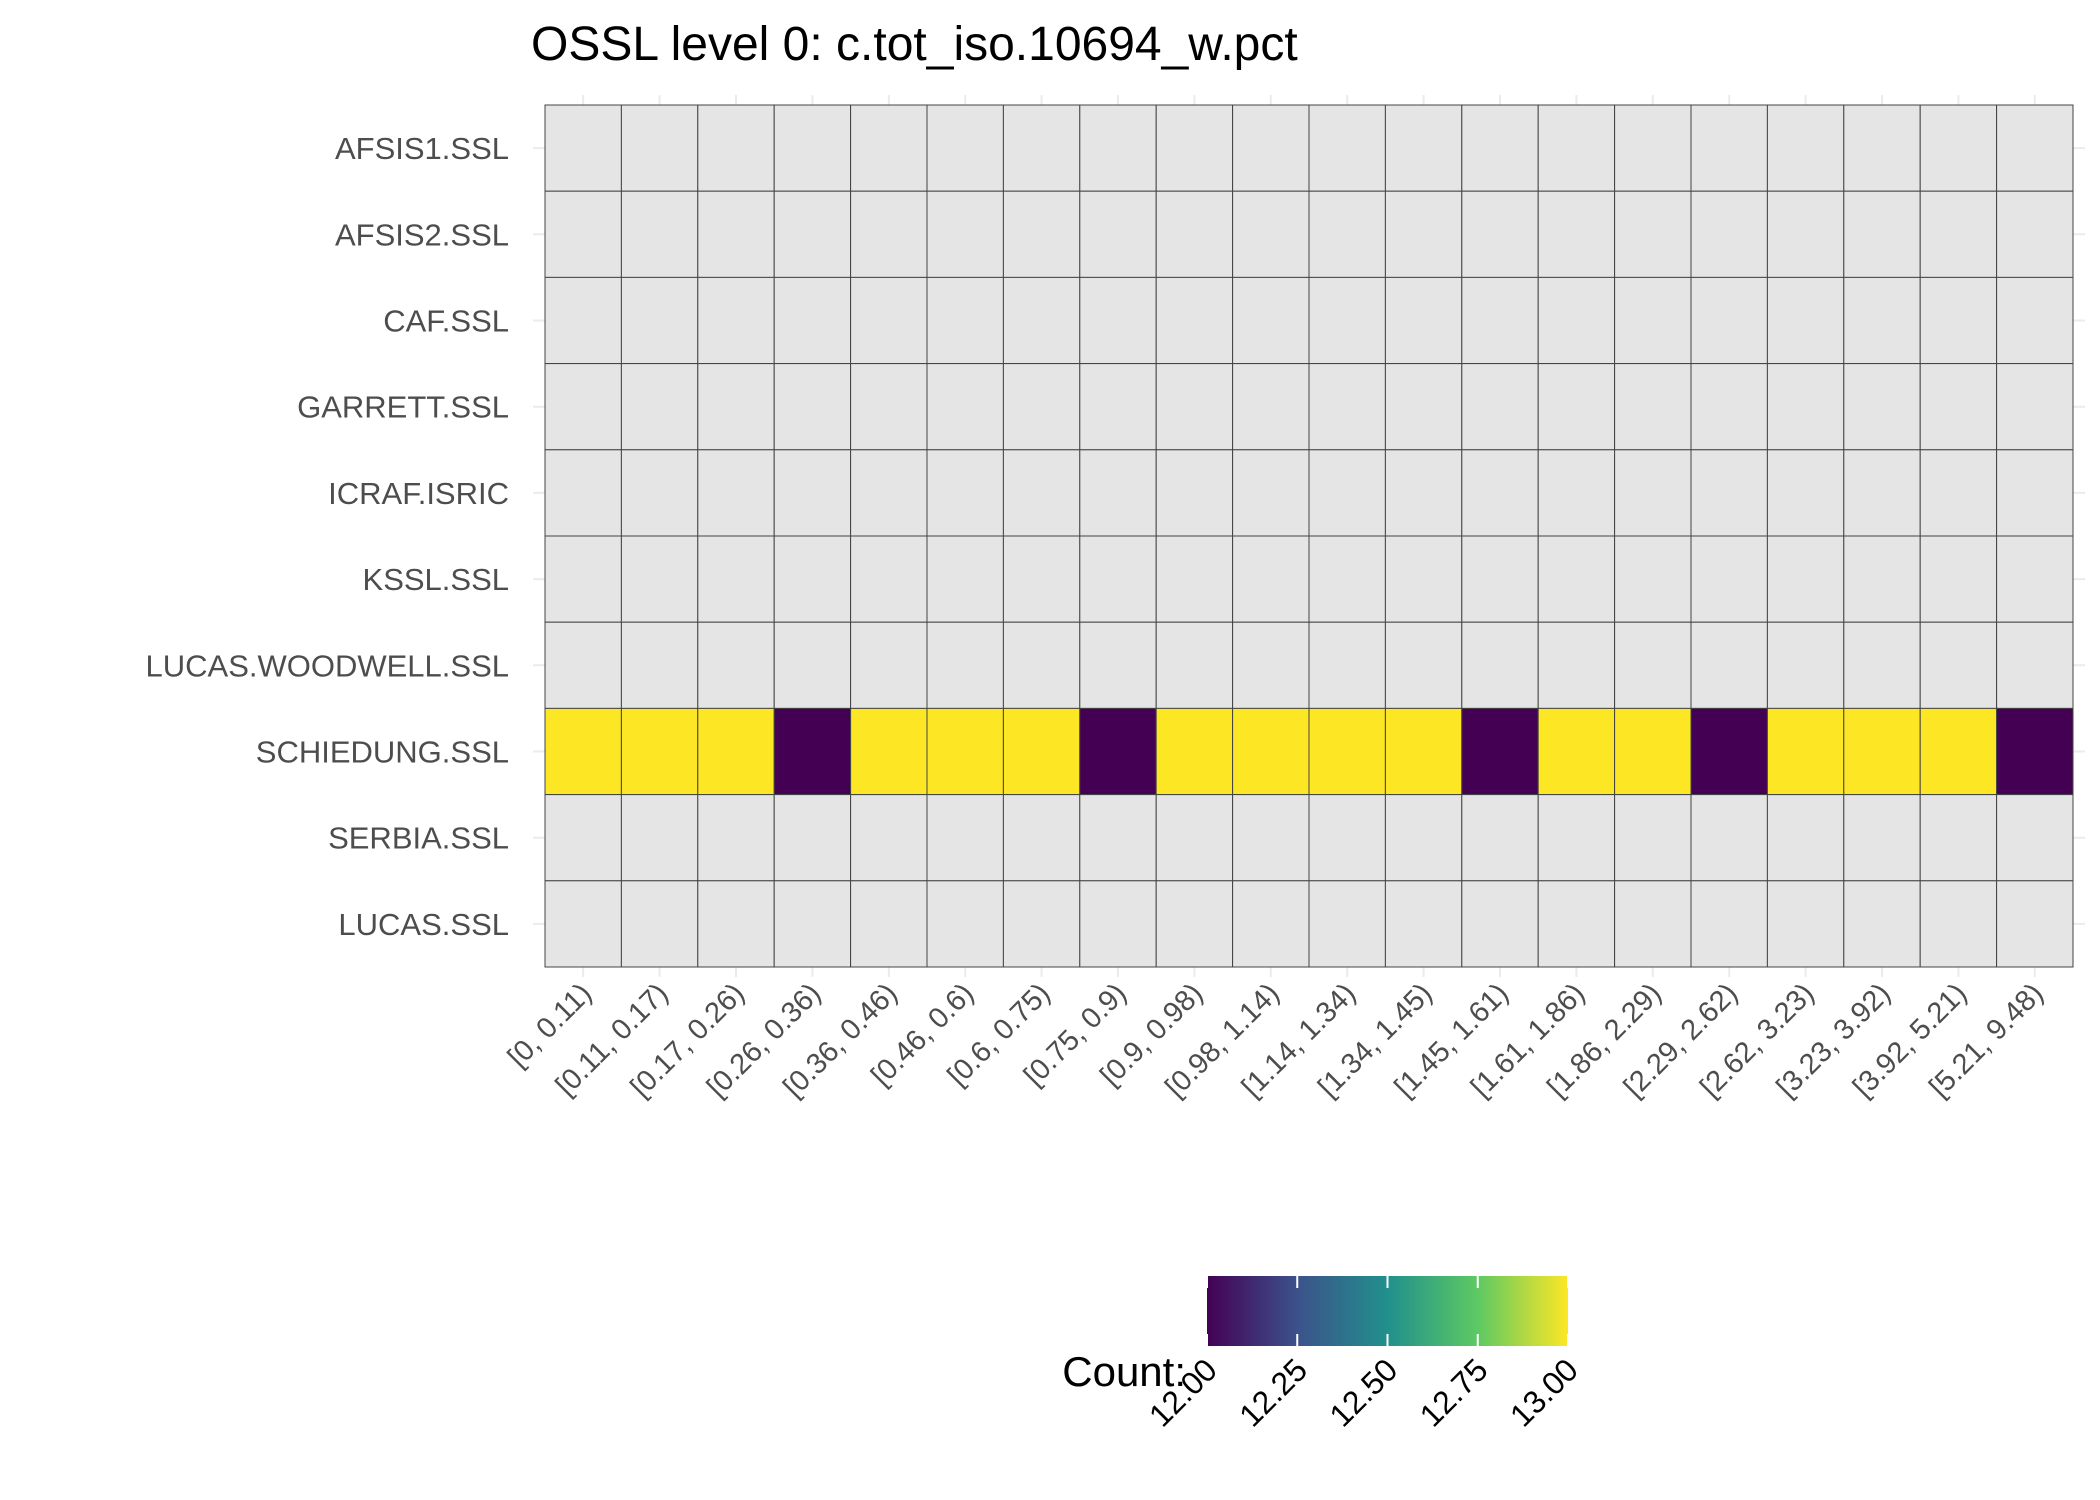 The width and height of the screenshot is (2100, 1500). What do you see at coordinates (446, 321) in the screenshot?
I see `y-tick-label: CAF.SSL` at bounding box center [446, 321].